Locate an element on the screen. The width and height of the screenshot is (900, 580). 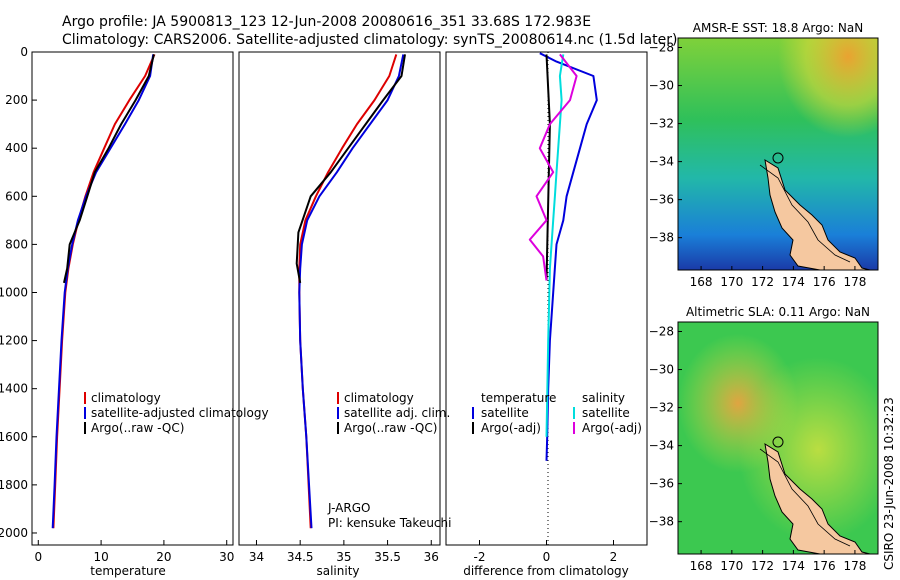
sla-orange-patch is located at coordinates (778, 438).